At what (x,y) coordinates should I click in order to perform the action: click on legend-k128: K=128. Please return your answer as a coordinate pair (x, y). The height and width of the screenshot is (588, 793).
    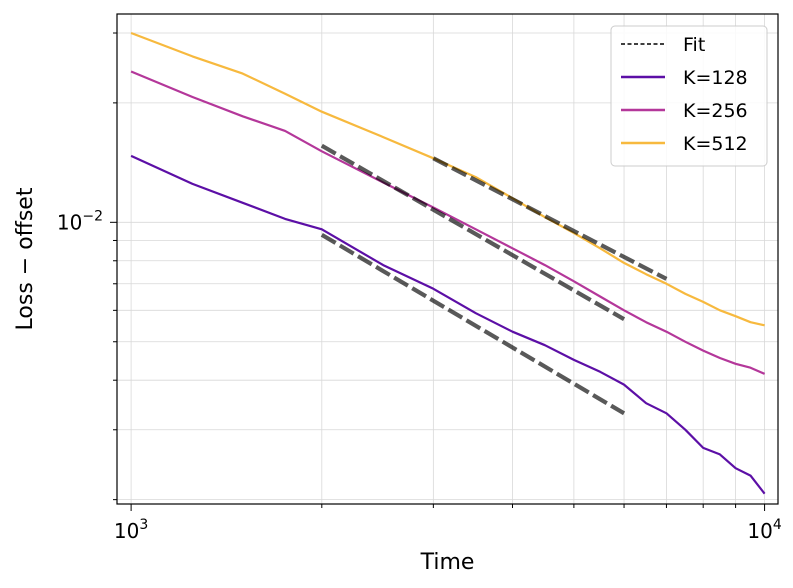
    Looking at the image, I should click on (684, 78).